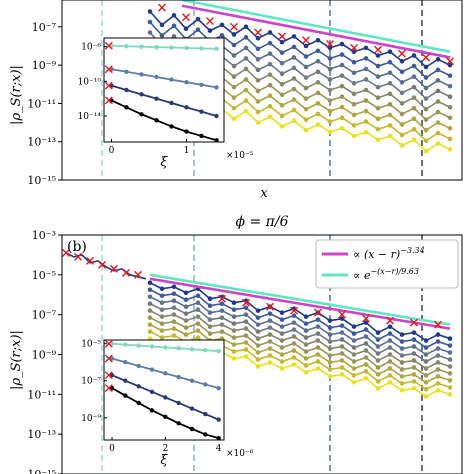 The width and height of the screenshot is (474, 474). I want to click on panel-a-ytick-label: 10⁻¹¹, so click(41, 103).